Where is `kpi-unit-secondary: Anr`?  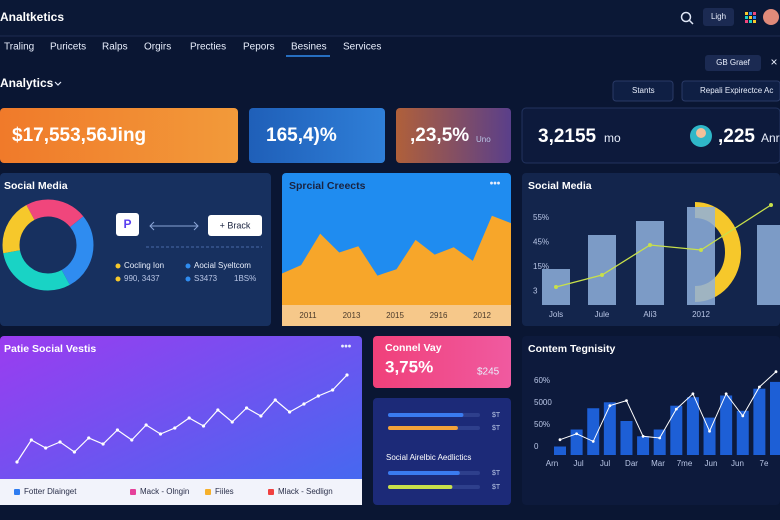
kpi-unit-secondary: Anr is located at coordinates (770, 138).